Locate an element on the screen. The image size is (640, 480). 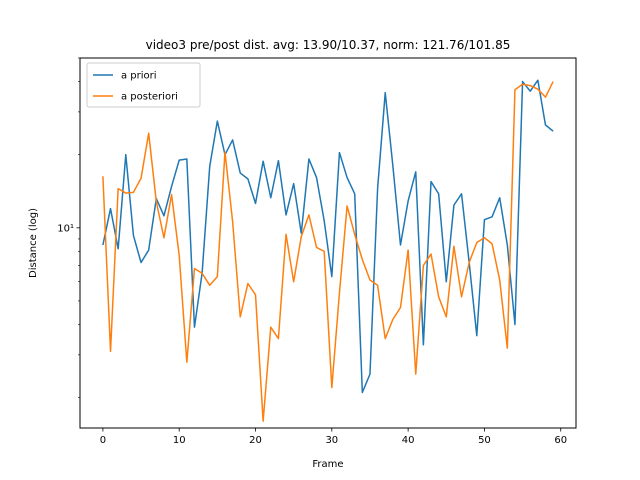
x-tick-label: 10 is located at coordinates (179, 440).